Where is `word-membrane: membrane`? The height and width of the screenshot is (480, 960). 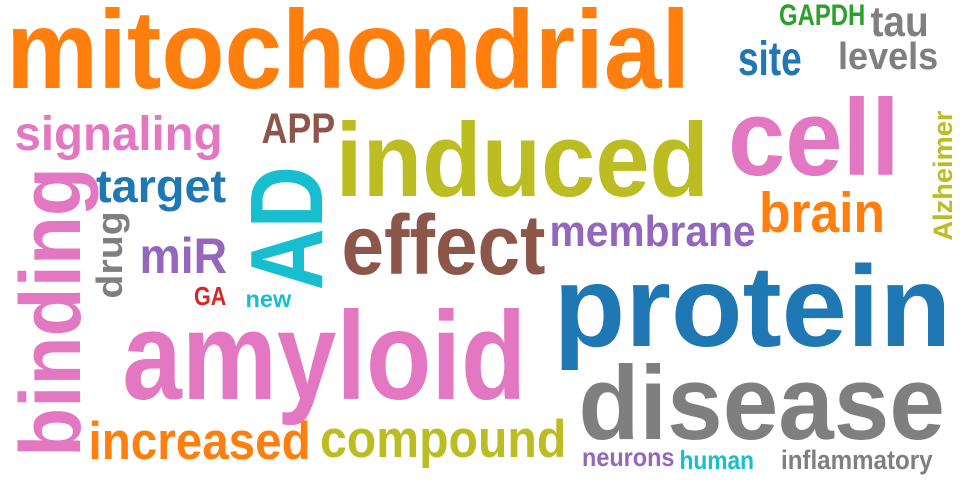
word-membrane: membrane is located at coordinates (652, 231).